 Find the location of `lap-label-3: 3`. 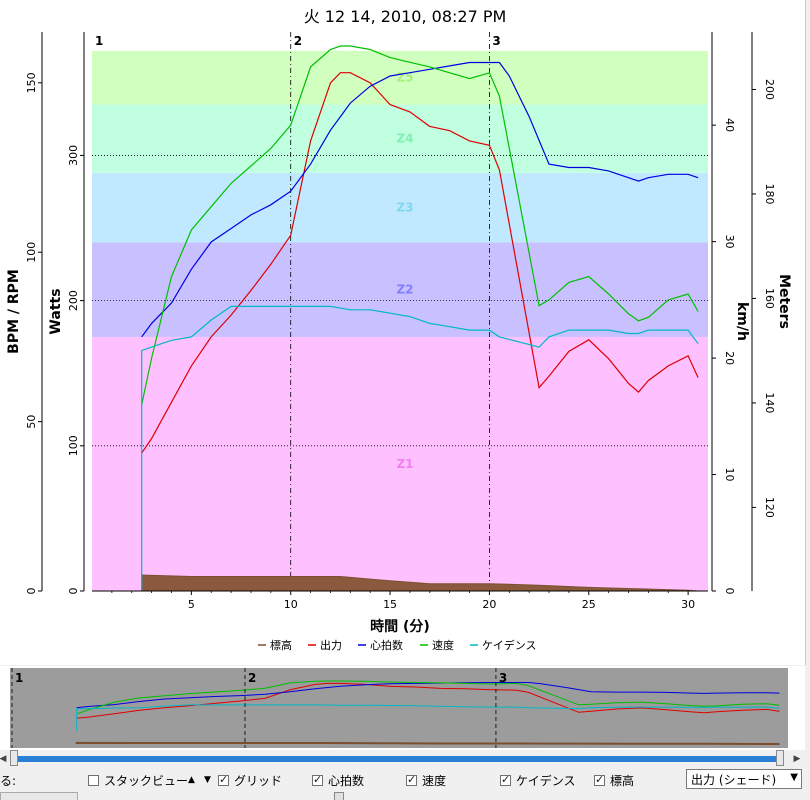

lap-label-3: 3 is located at coordinates (496, 41).